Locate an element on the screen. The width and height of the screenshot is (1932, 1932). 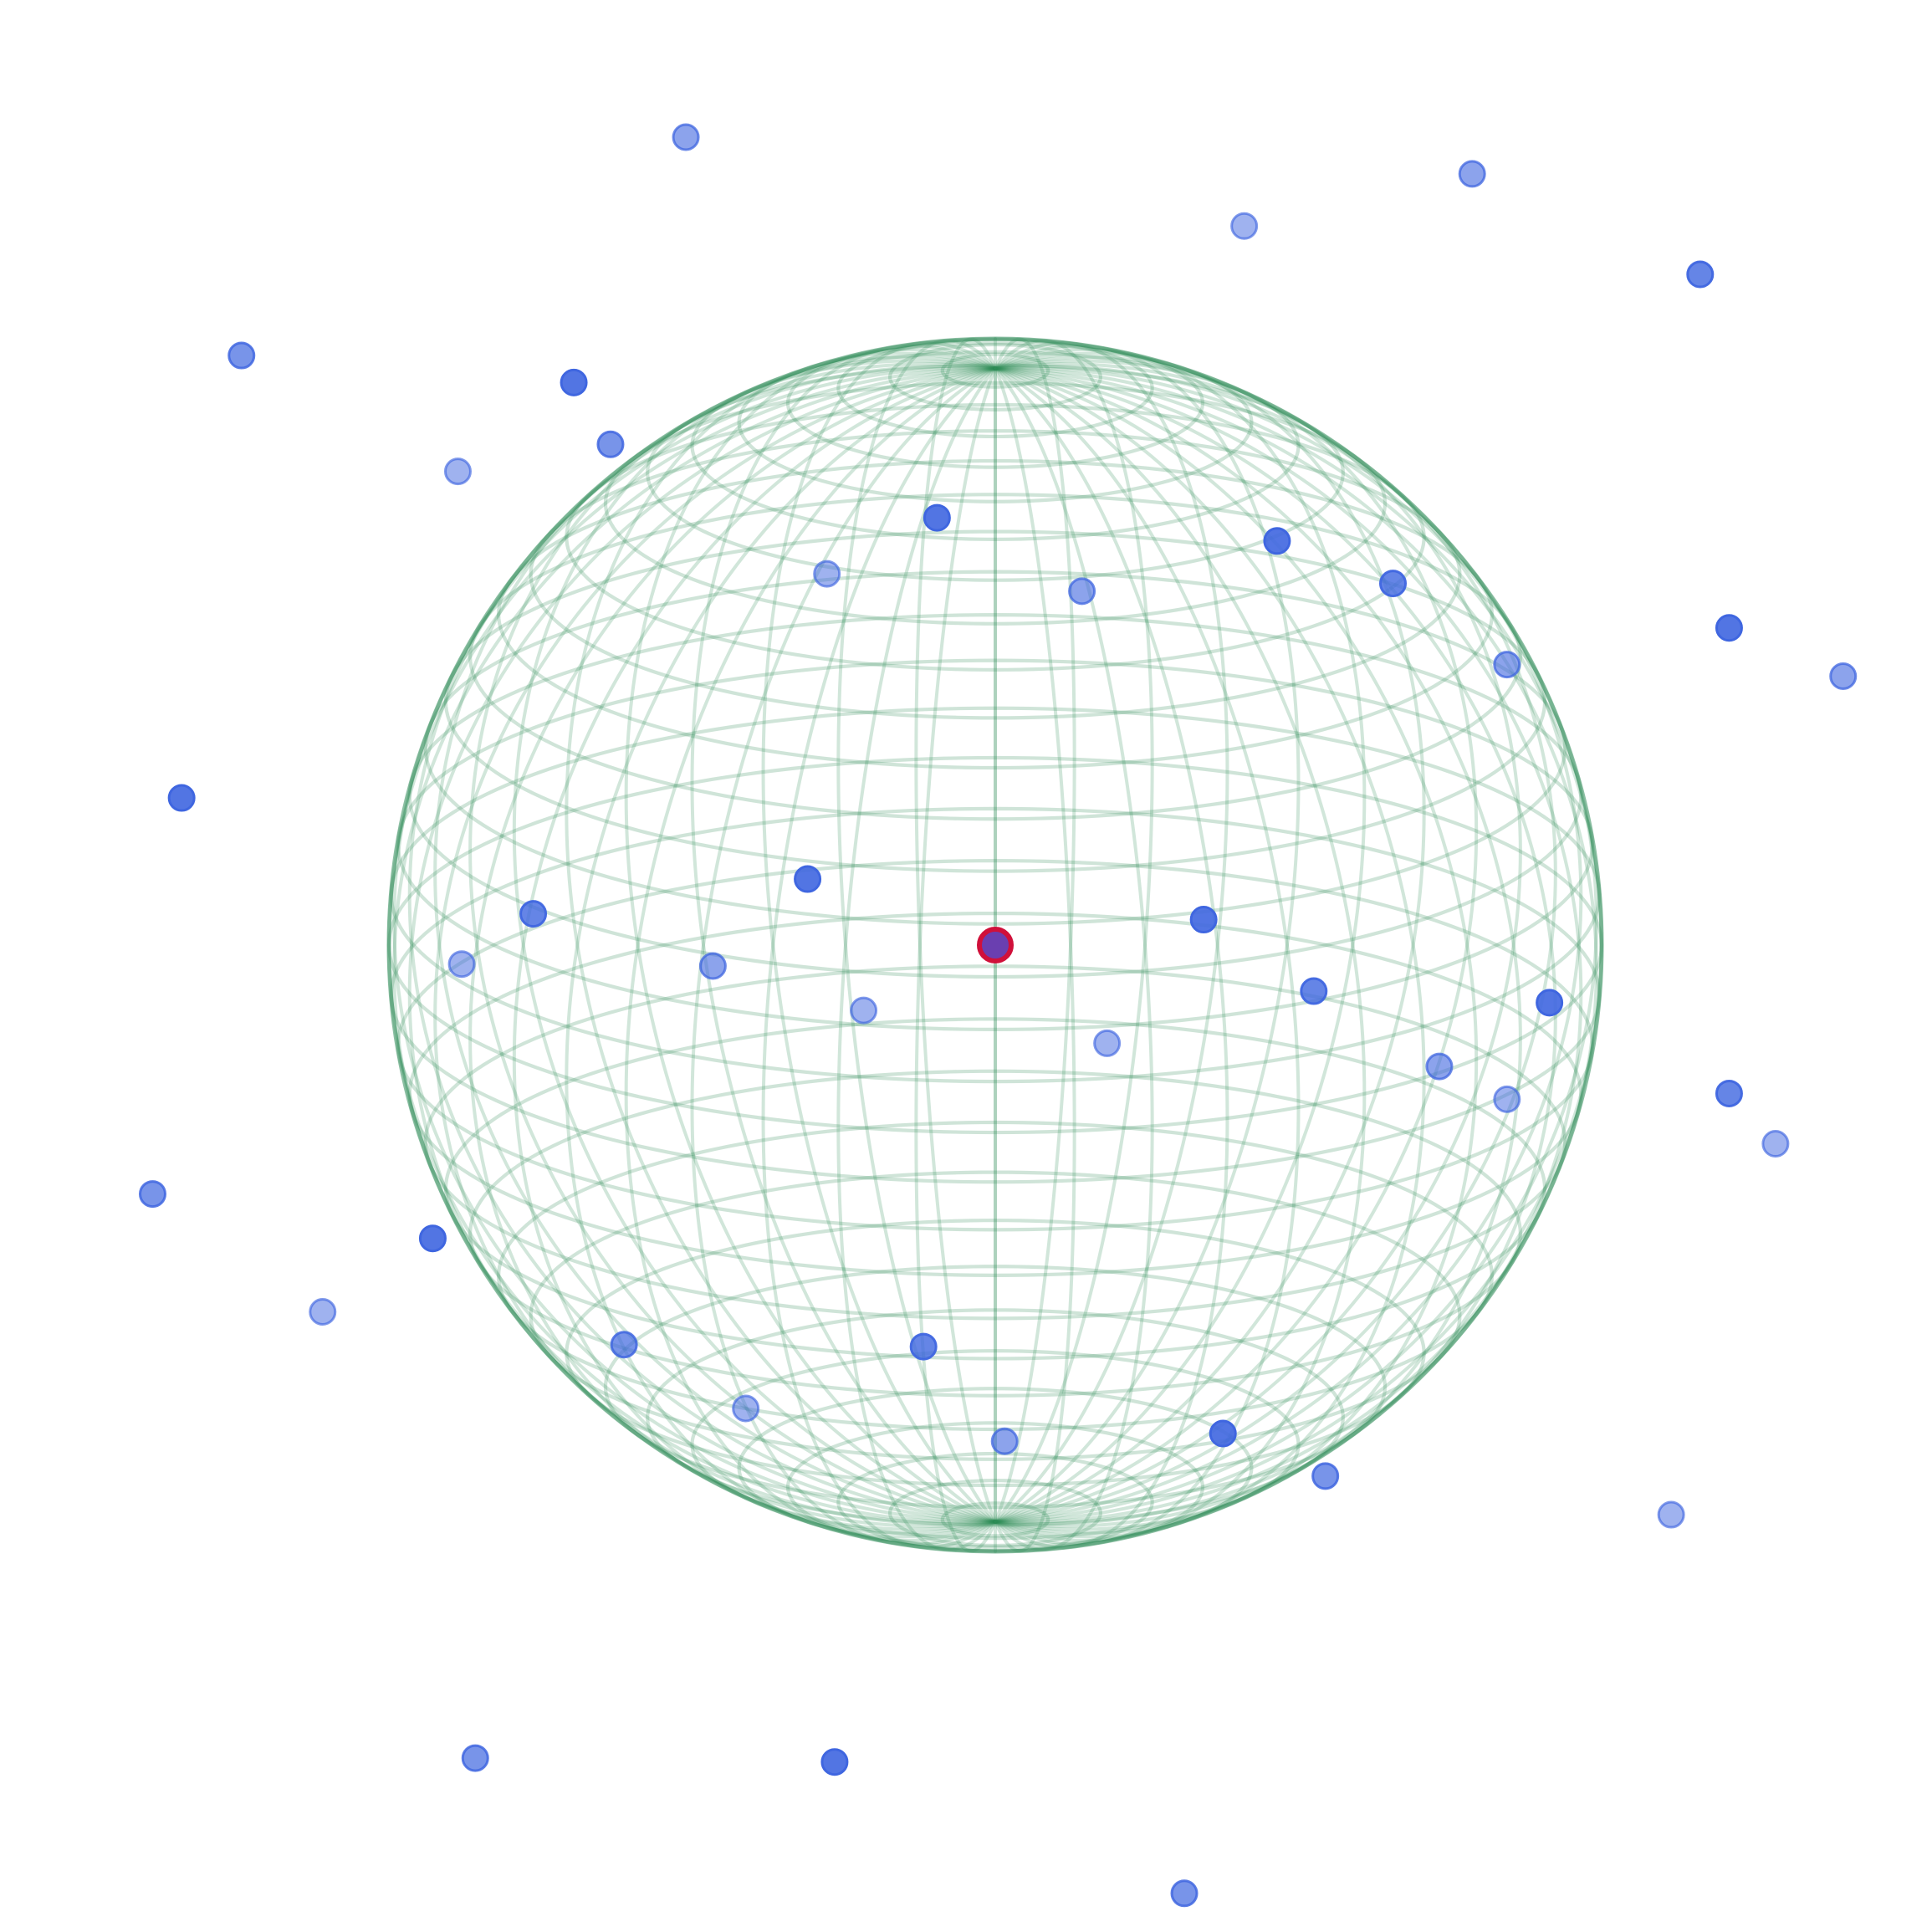
center-point-layer is located at coordinates (995, 945).